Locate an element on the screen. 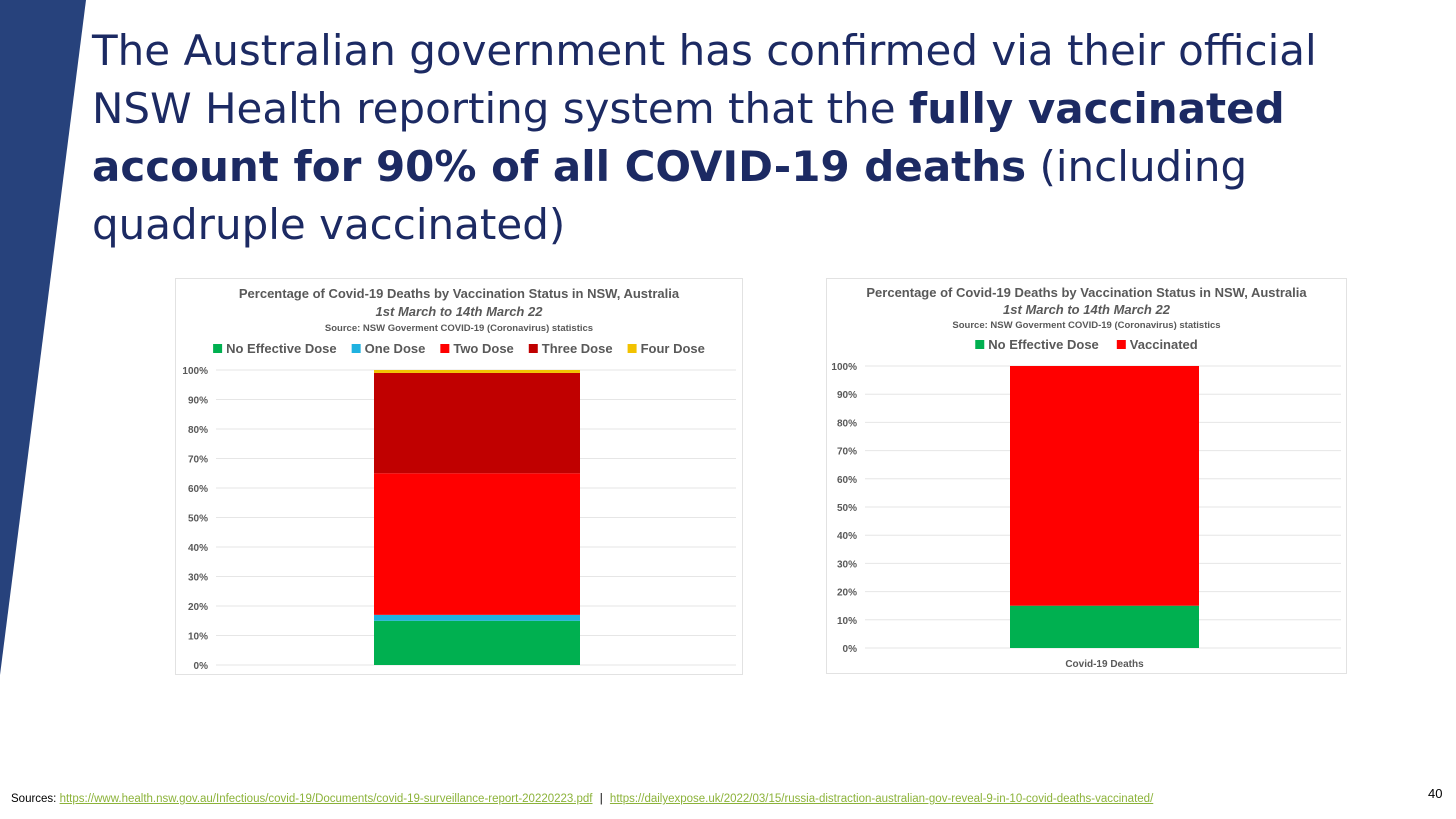 Image resolution: width=1456 pixels, height=819 pixels. legend-label-2: Two Dose is located at coordinates (483, 348).